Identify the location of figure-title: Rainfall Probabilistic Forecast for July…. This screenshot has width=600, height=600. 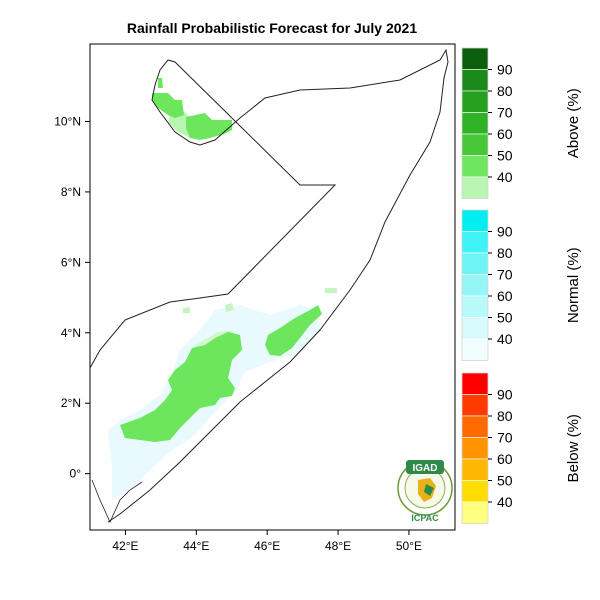
(272, 28).